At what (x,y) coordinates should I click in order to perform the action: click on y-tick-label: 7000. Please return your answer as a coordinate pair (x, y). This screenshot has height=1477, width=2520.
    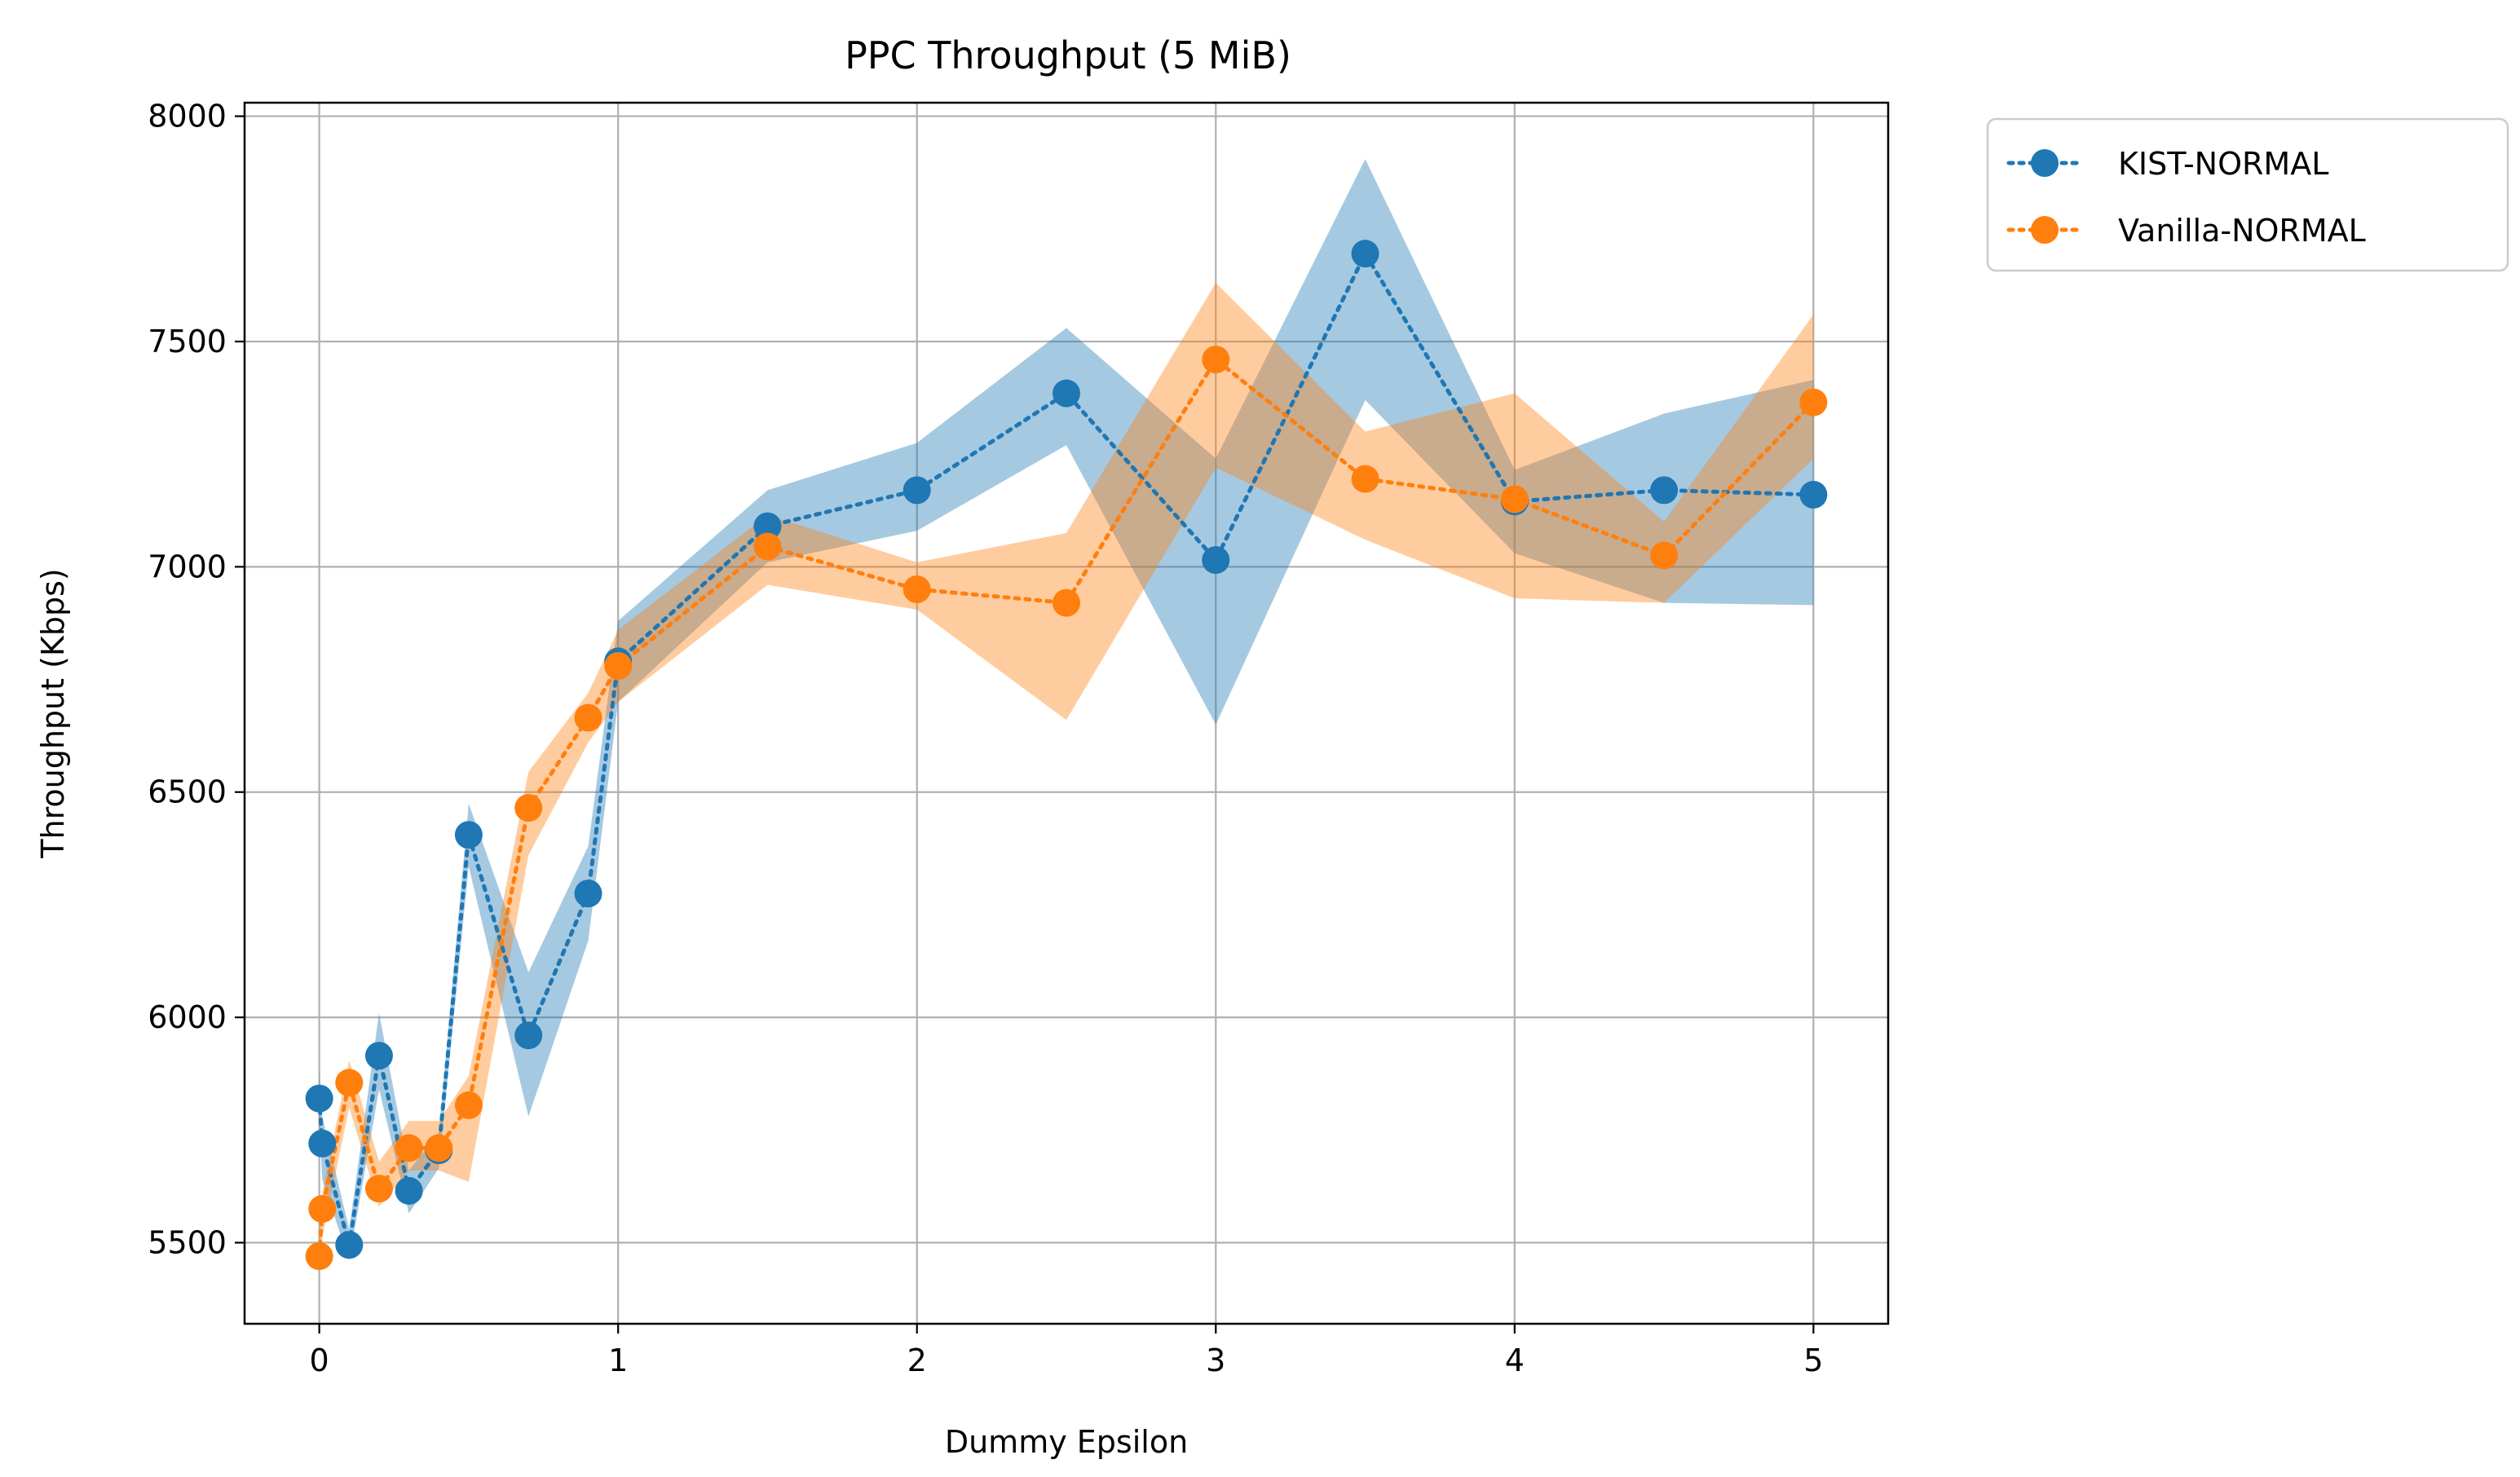
    Looking at the image, I should click on (188, 566).